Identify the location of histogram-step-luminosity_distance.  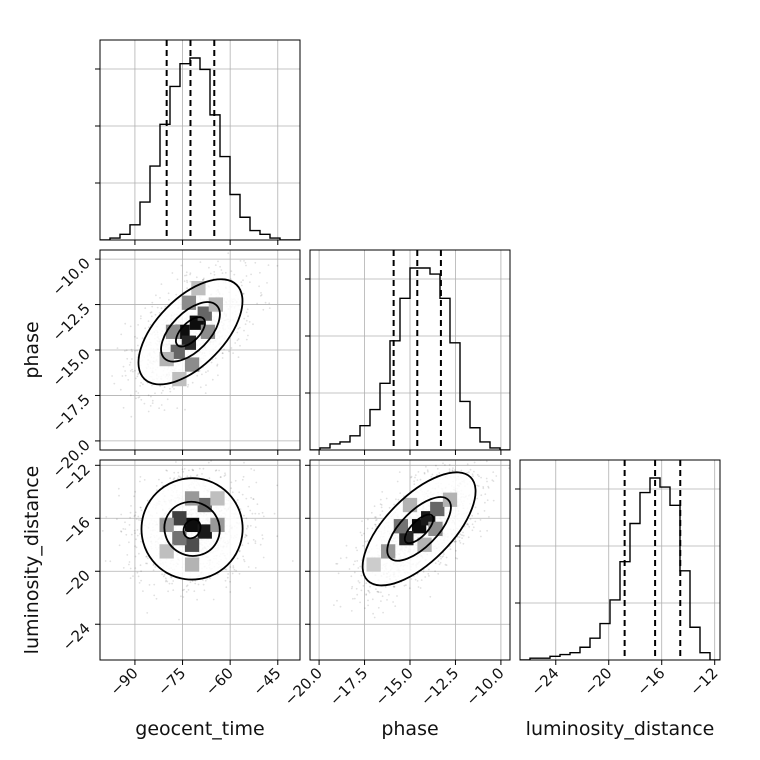
(620, 568).